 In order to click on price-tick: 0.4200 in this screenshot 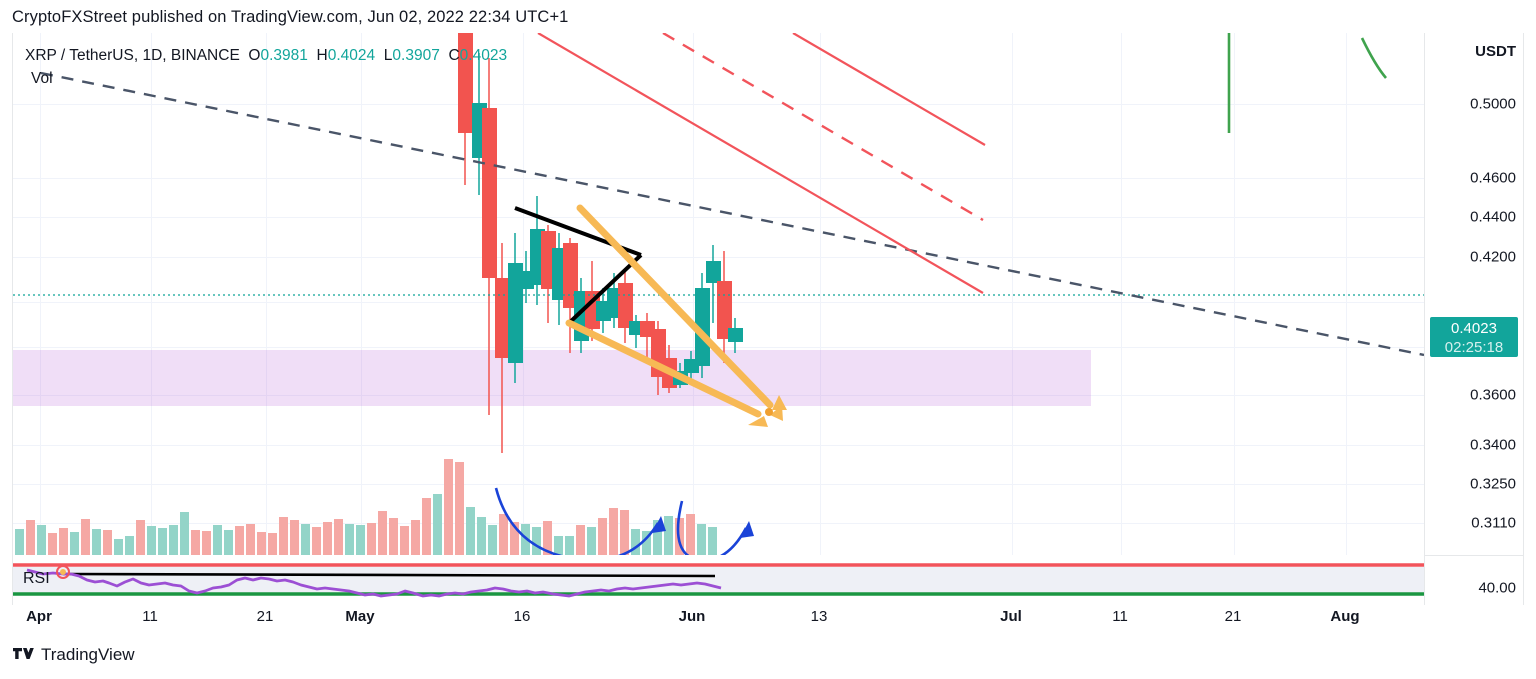, I will do `click(1493, 257)`.